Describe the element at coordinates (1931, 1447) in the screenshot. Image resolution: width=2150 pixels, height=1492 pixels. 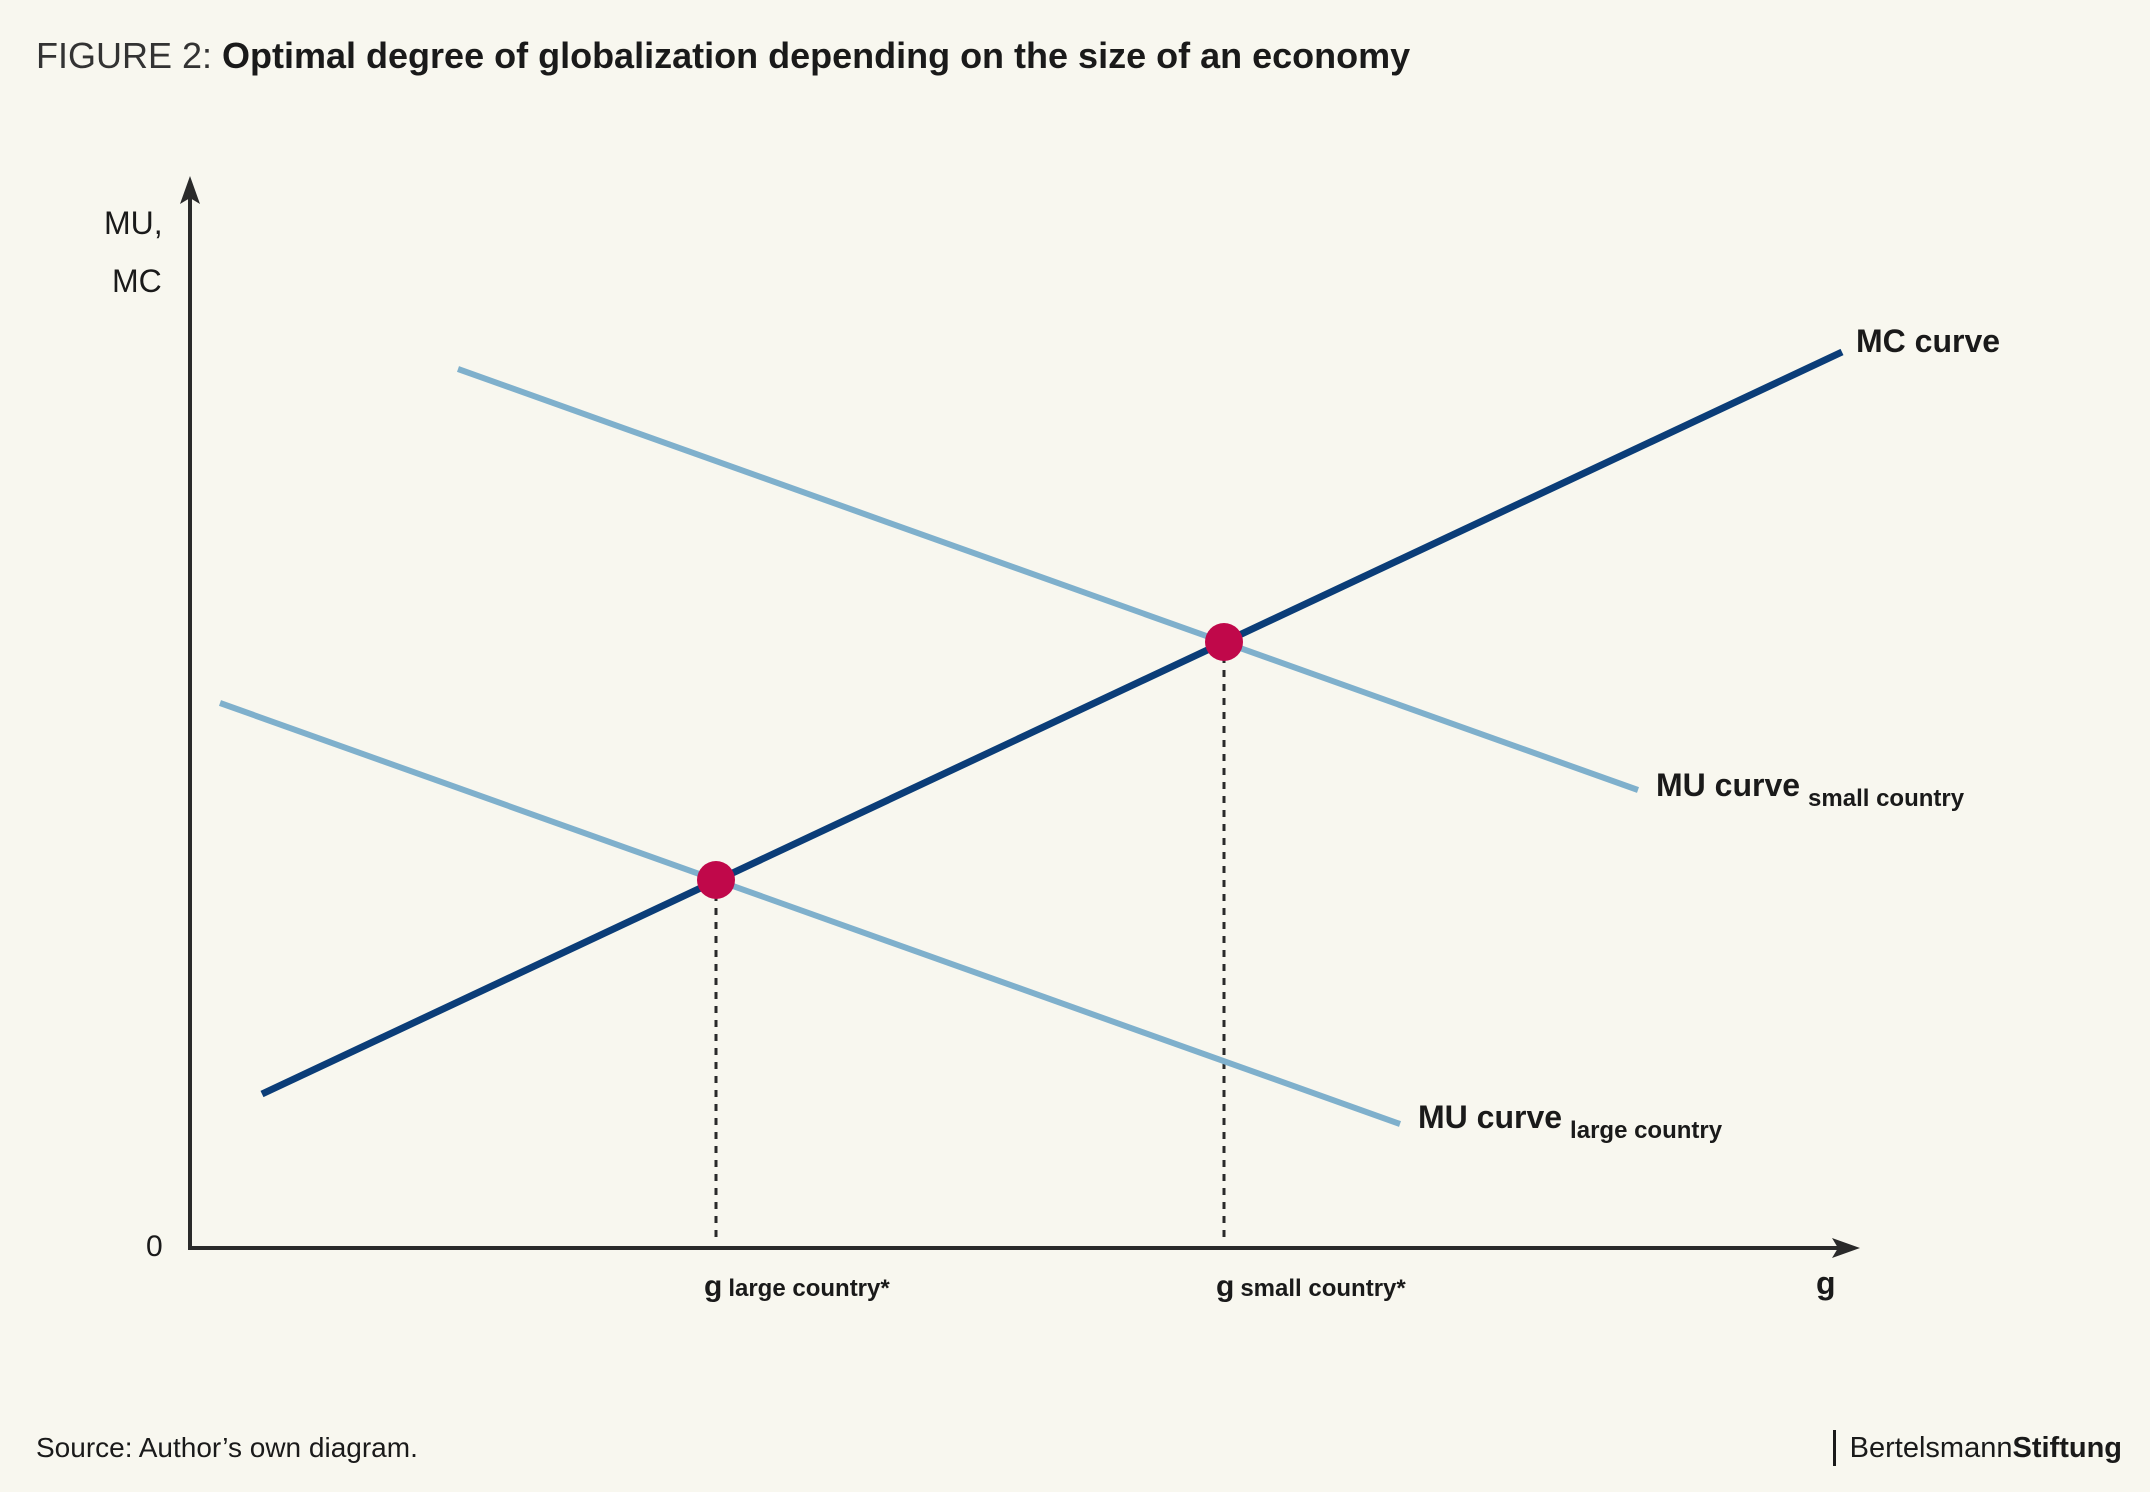
I see `brand-name-light: Bertelsmann` at that location.